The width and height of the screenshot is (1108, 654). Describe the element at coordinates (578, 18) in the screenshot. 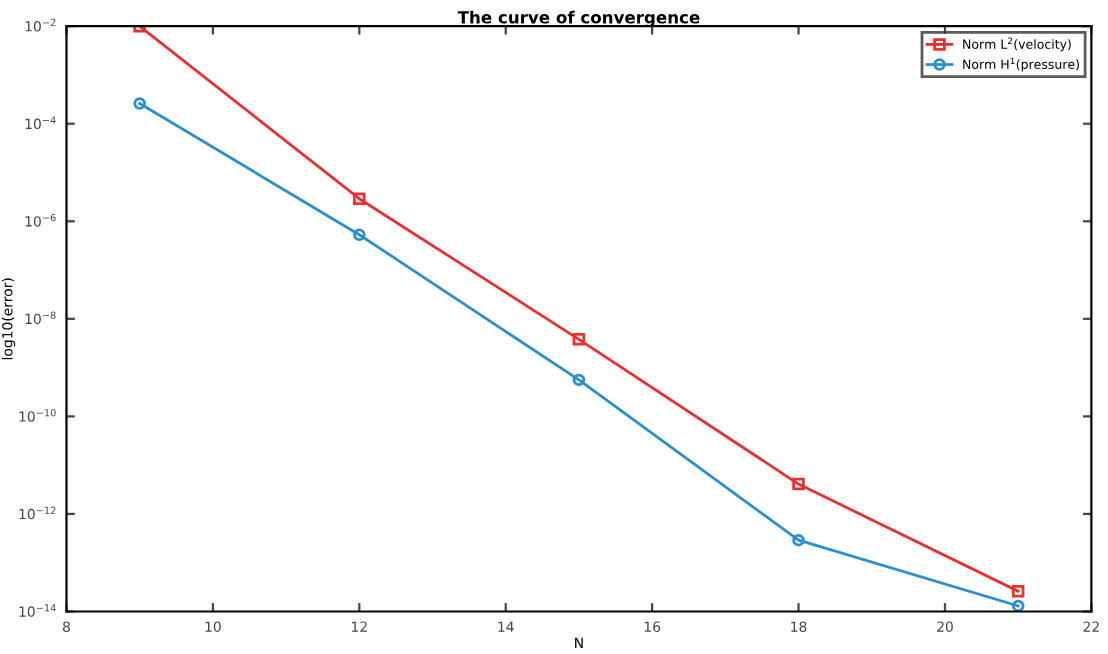

I see `chart-title: The curve of convergence` at that location.